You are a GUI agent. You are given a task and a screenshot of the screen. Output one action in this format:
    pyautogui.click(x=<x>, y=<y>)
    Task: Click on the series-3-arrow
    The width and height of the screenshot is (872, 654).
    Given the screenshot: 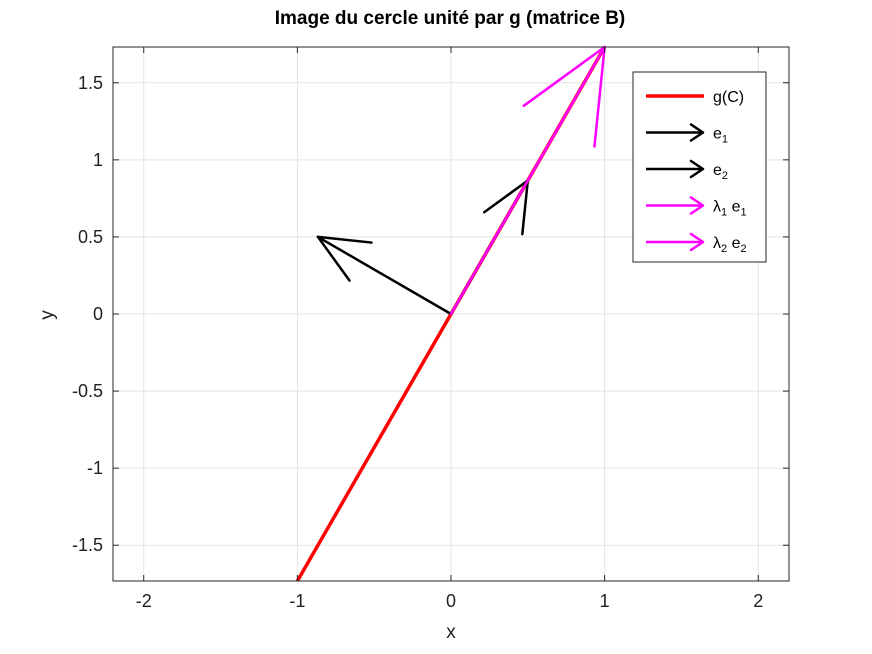 What is the action you would take?
    pyautogui.click(x=527, y=180)
    